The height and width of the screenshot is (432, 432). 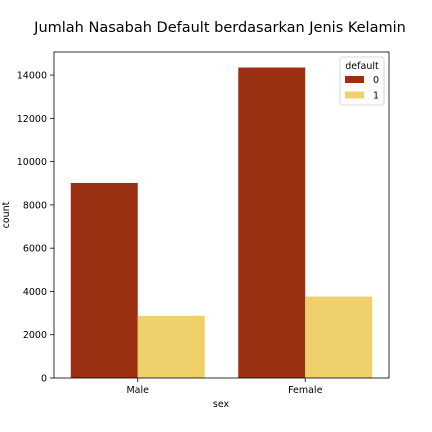 I want to click on legend-title: default, so click(x=362, y=66).